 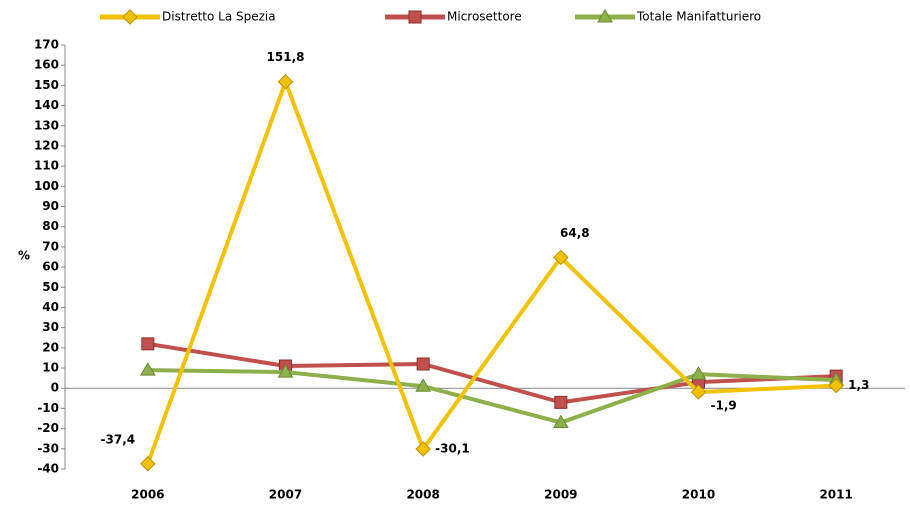 What do you see at coordinates (50, 327) in the screenshot?
I see `y-tick-label: 30` at bounding box center [50, 327].